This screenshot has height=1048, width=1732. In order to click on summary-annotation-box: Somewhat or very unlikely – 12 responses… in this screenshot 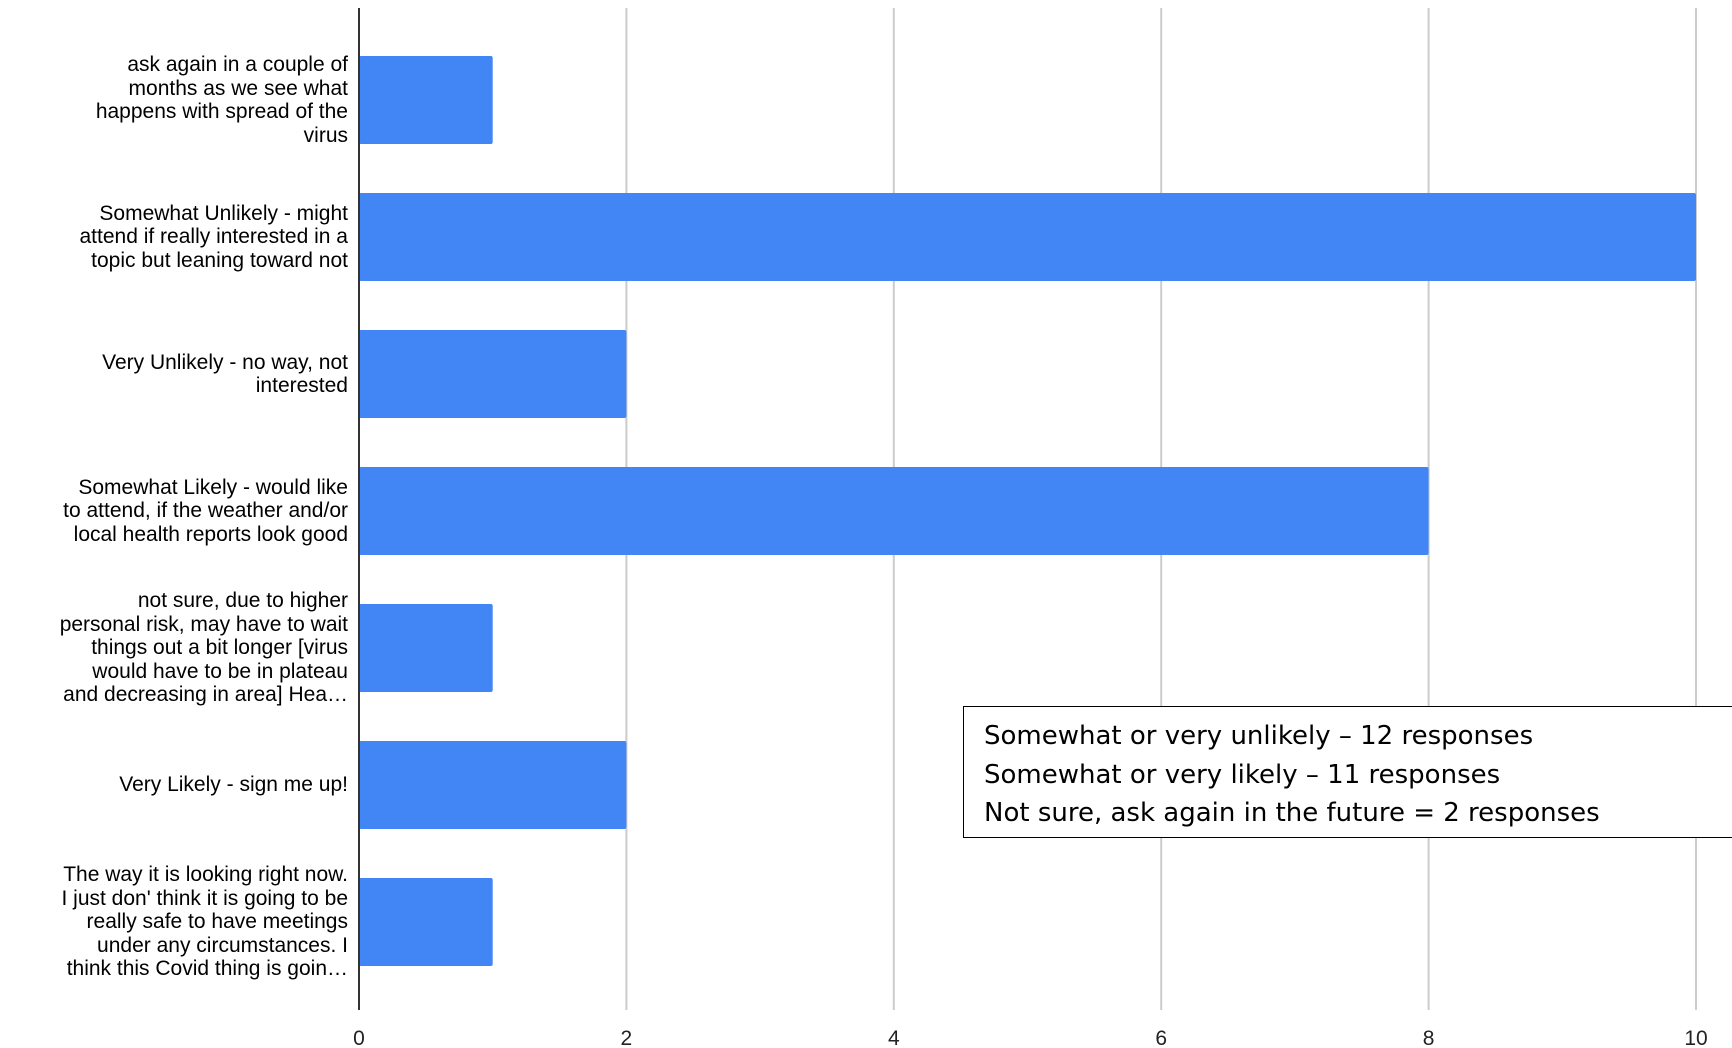, I will do `click(1347, 772)`.